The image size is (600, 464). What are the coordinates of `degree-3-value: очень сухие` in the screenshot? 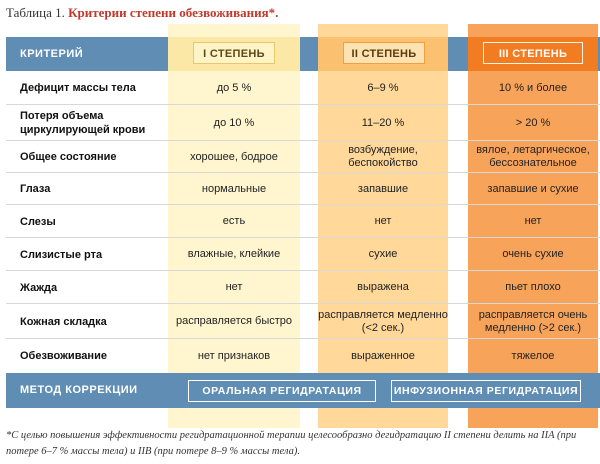 It's located at (533, 254).